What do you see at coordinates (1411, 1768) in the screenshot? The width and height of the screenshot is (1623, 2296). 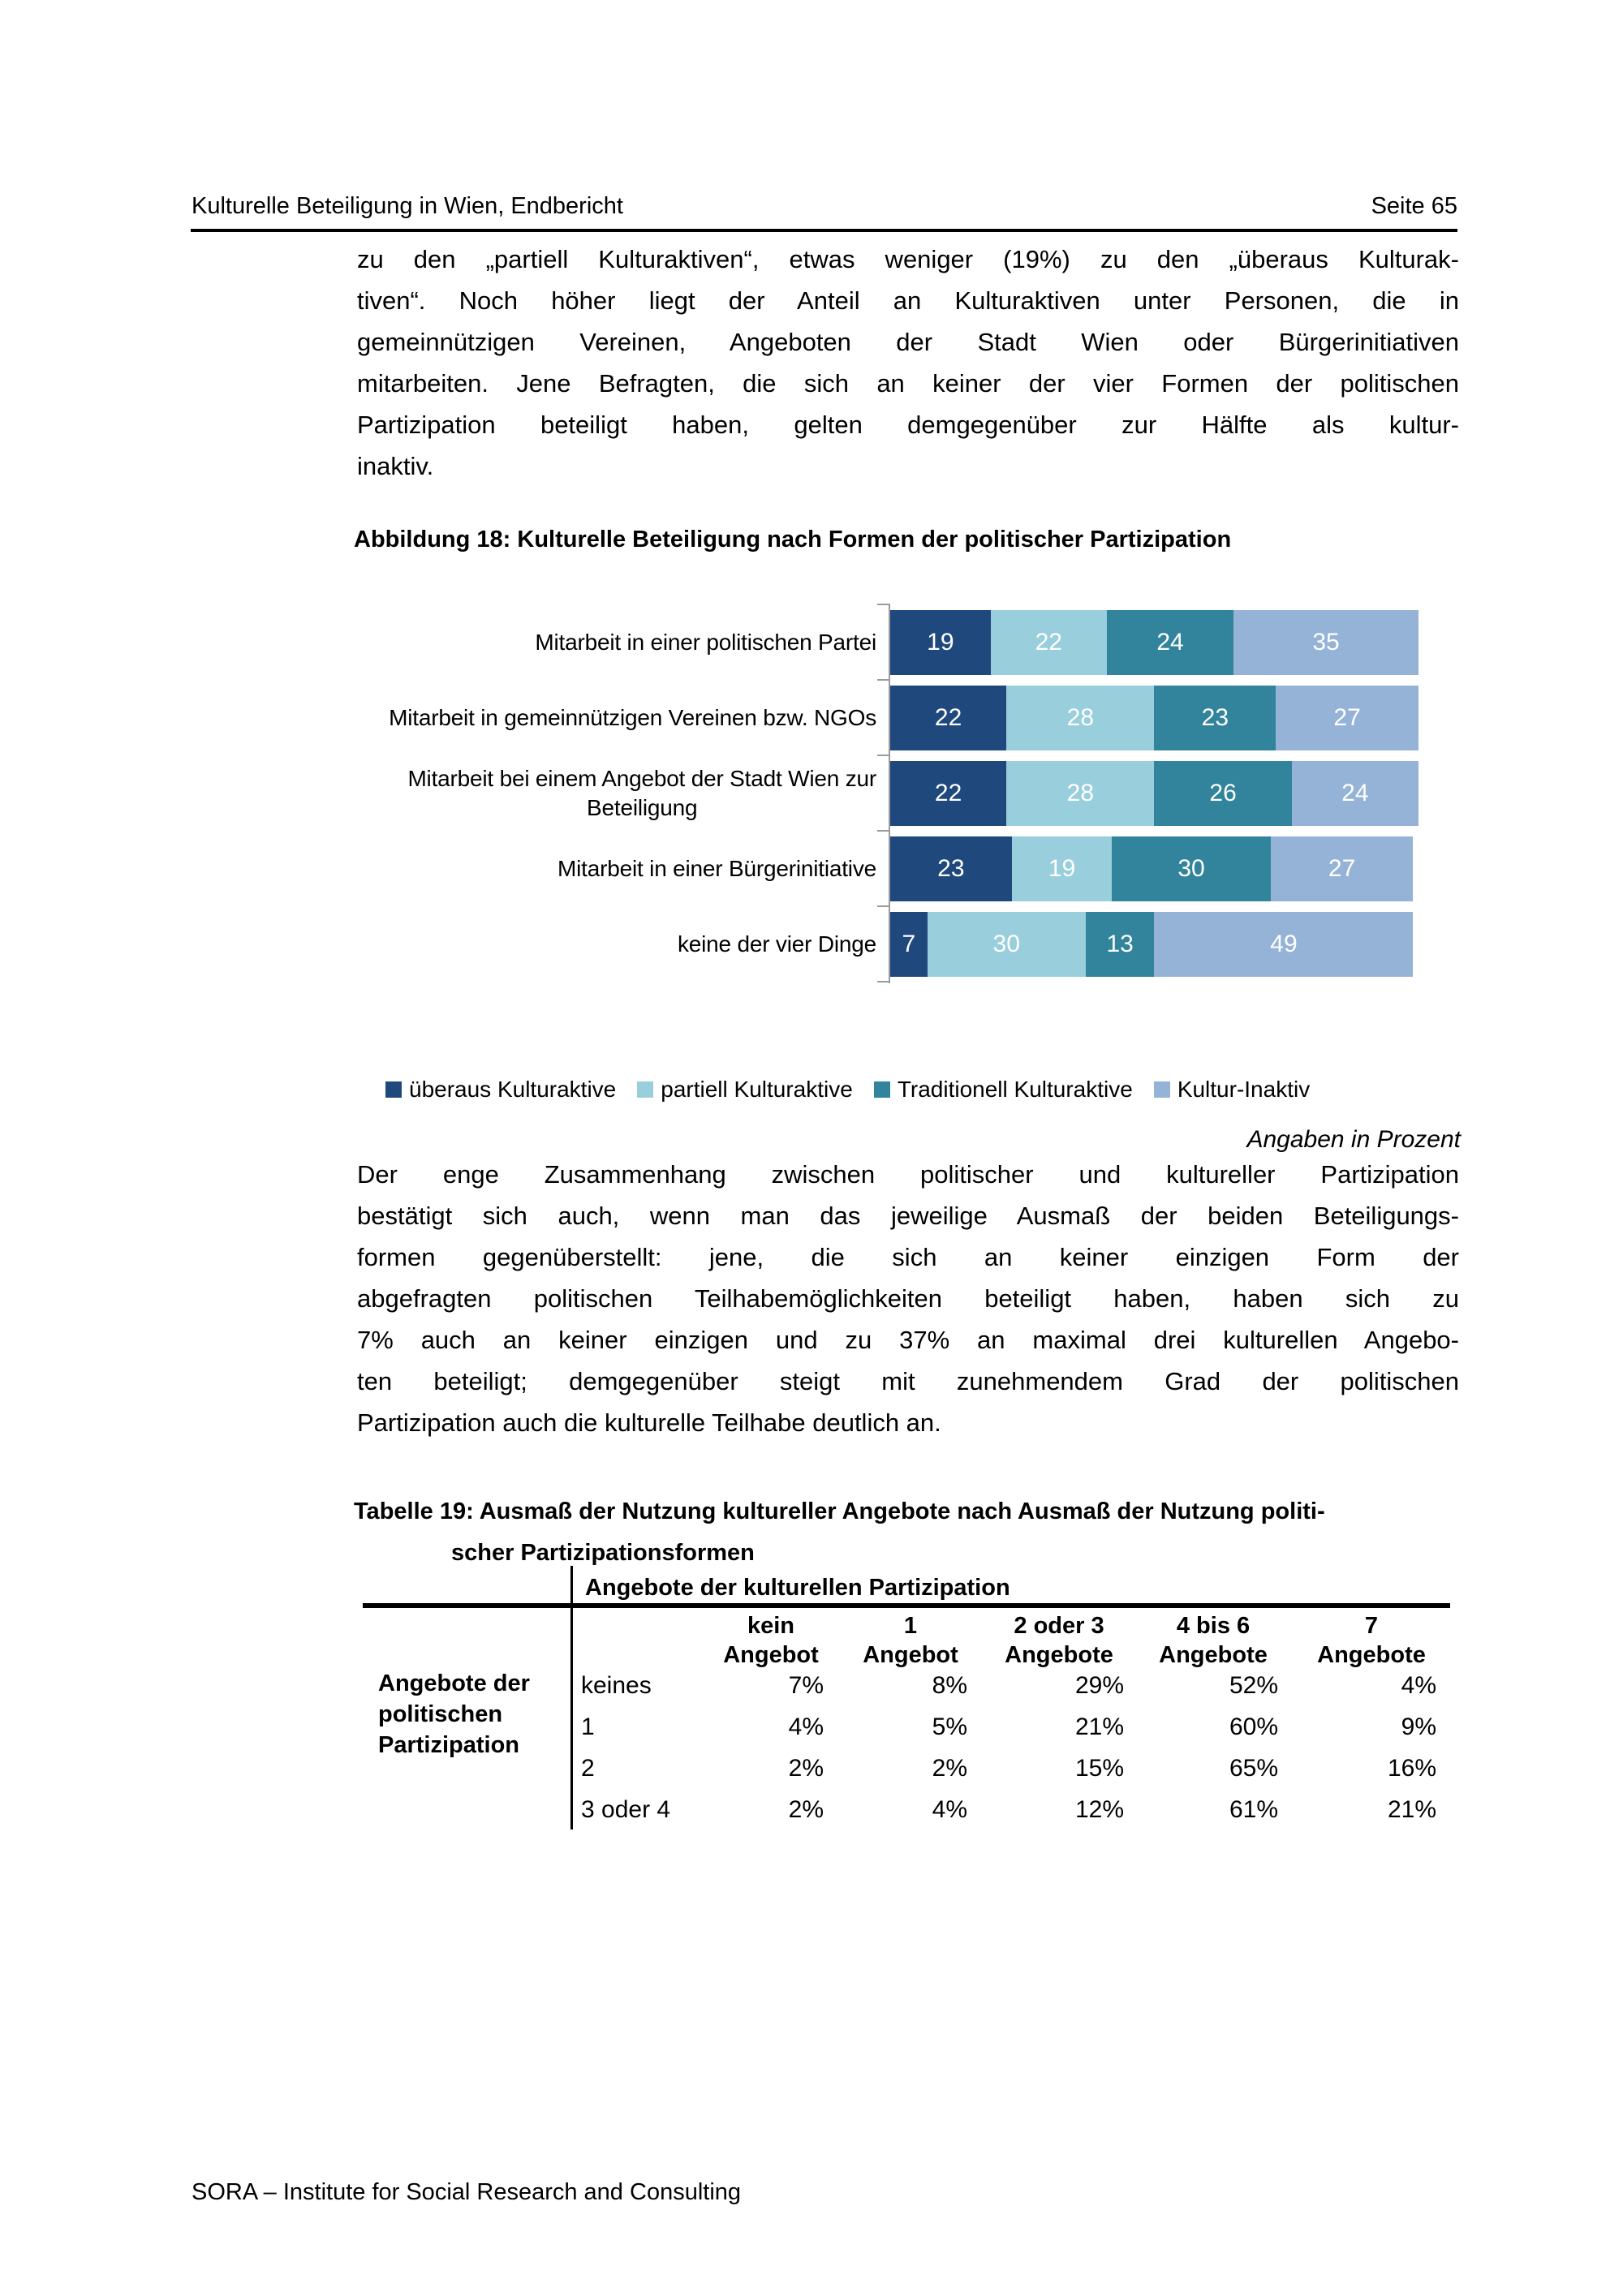 I see `table-cell: 16%` at bounding box center [1411, 1768].